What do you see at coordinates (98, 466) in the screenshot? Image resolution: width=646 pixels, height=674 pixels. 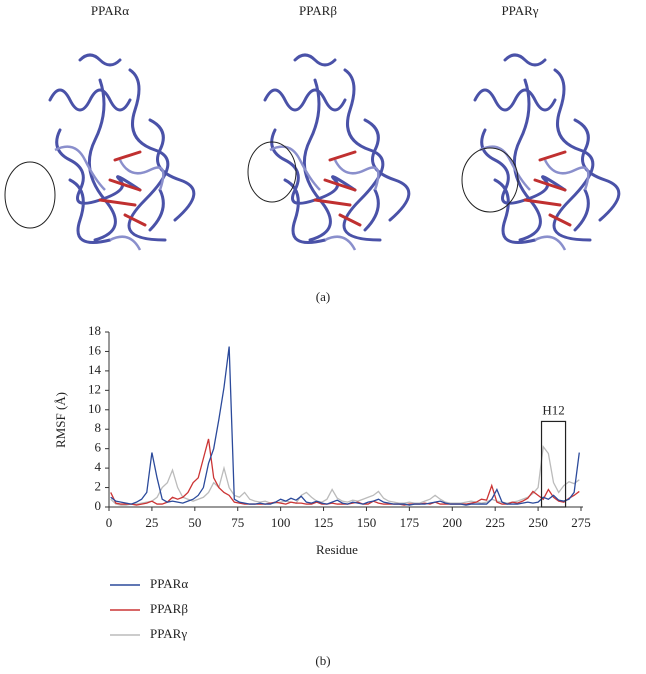 I see `y-tick-label: 4` at bounding box center [98, 466].